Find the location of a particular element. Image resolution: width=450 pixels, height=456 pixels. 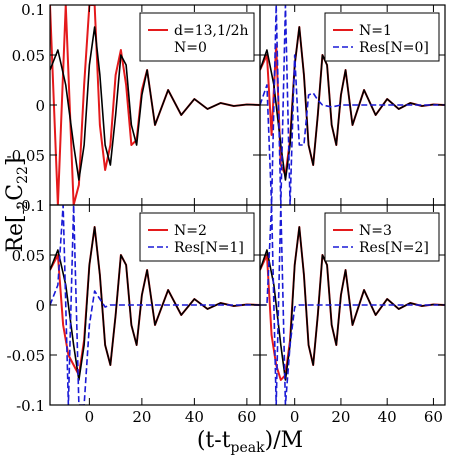

legend-label: d=13,1/2h is located at coordinates (211, 31).